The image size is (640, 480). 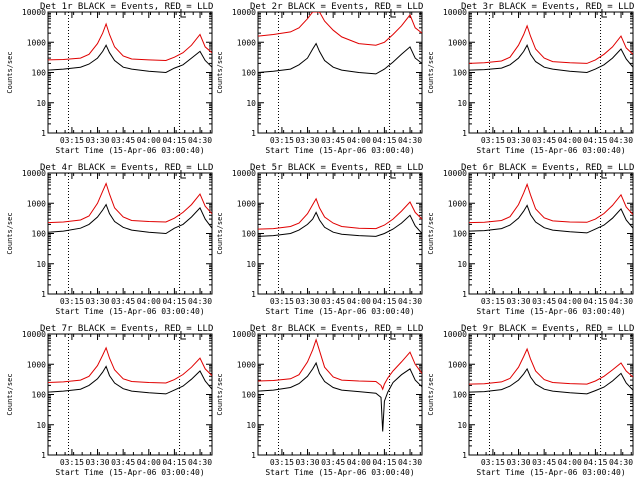 I want to click on panel-title: Det 4r BLACK = Events, RED = LLD, so click(x=126, y=168).